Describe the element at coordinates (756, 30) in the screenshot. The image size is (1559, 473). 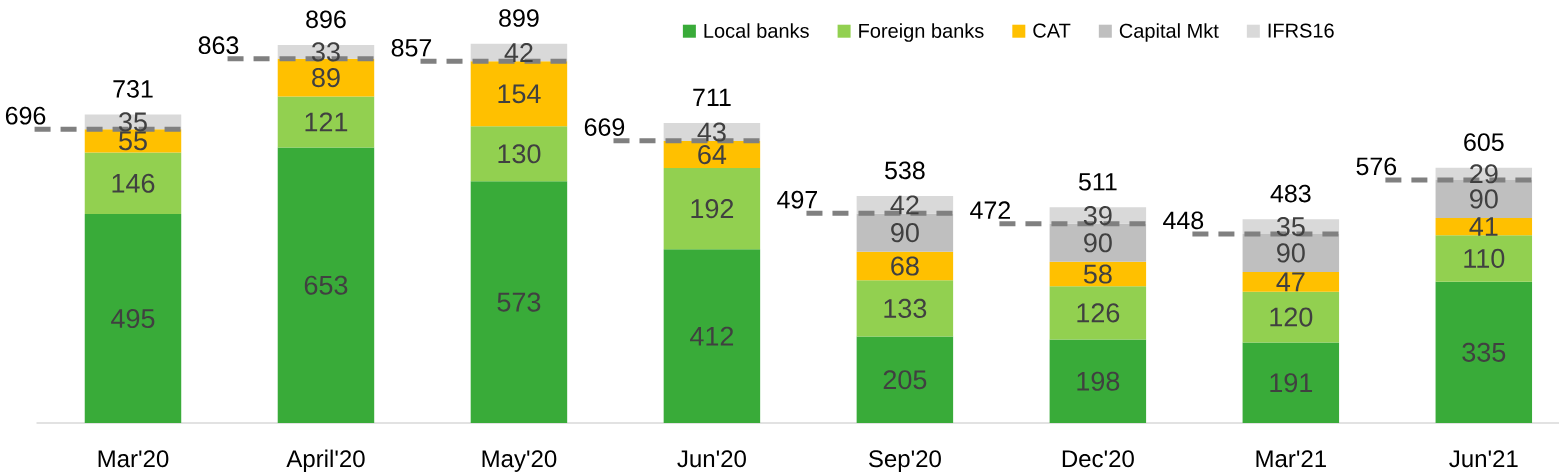
I see `legend-label: Local banks` at that location.